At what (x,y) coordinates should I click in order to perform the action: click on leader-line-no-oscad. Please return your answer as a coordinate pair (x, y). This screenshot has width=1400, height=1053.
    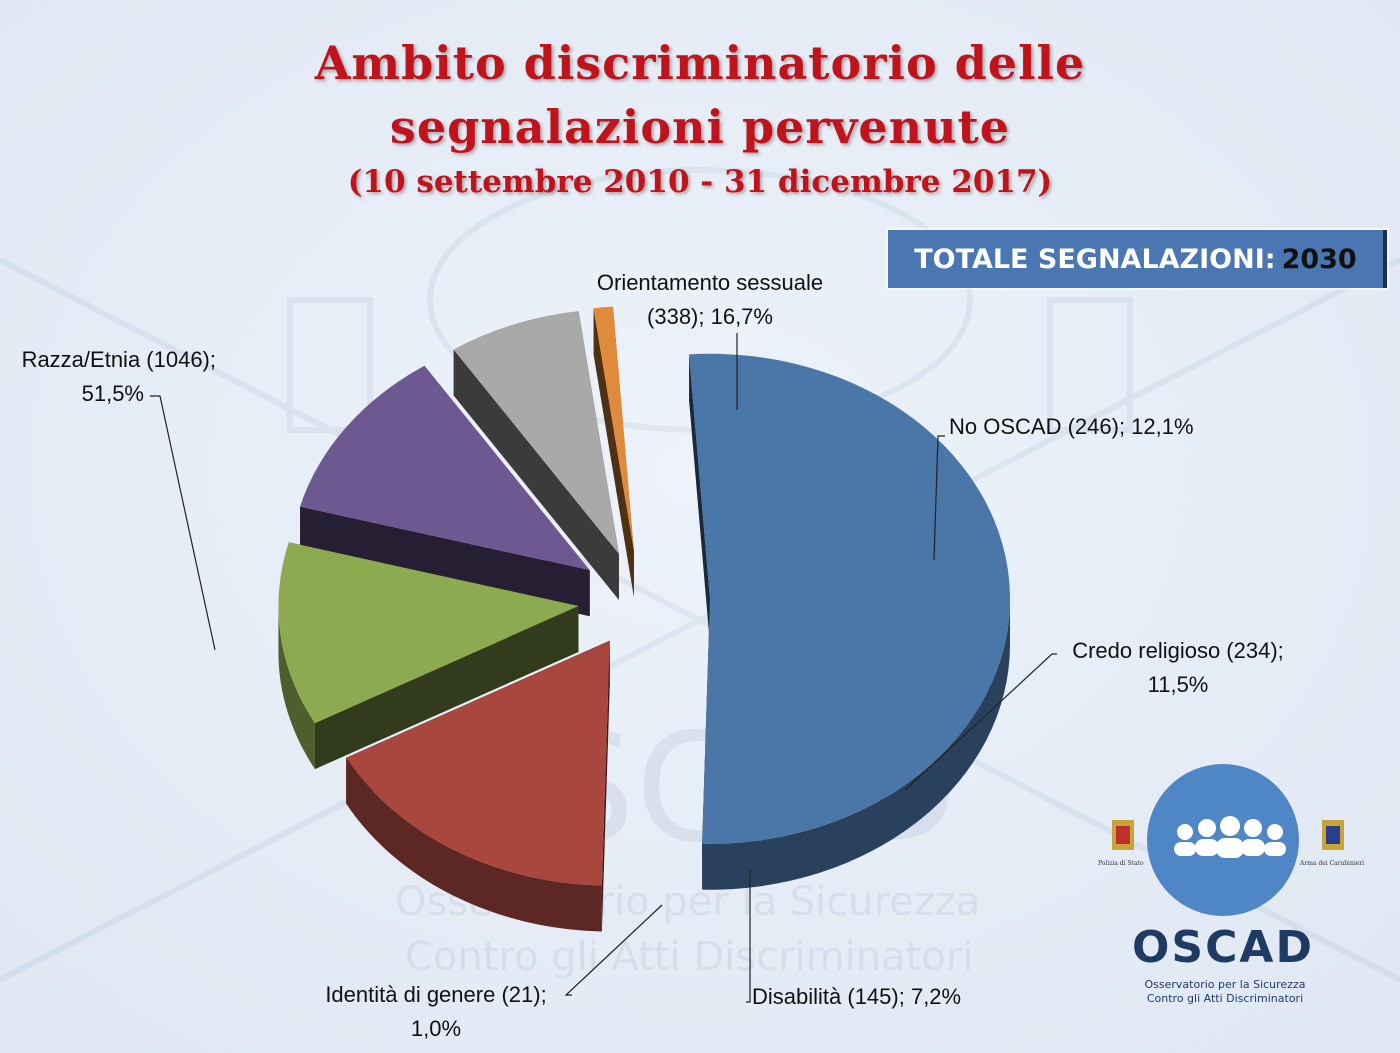
    Looking at the image, I should click on (939, 498).